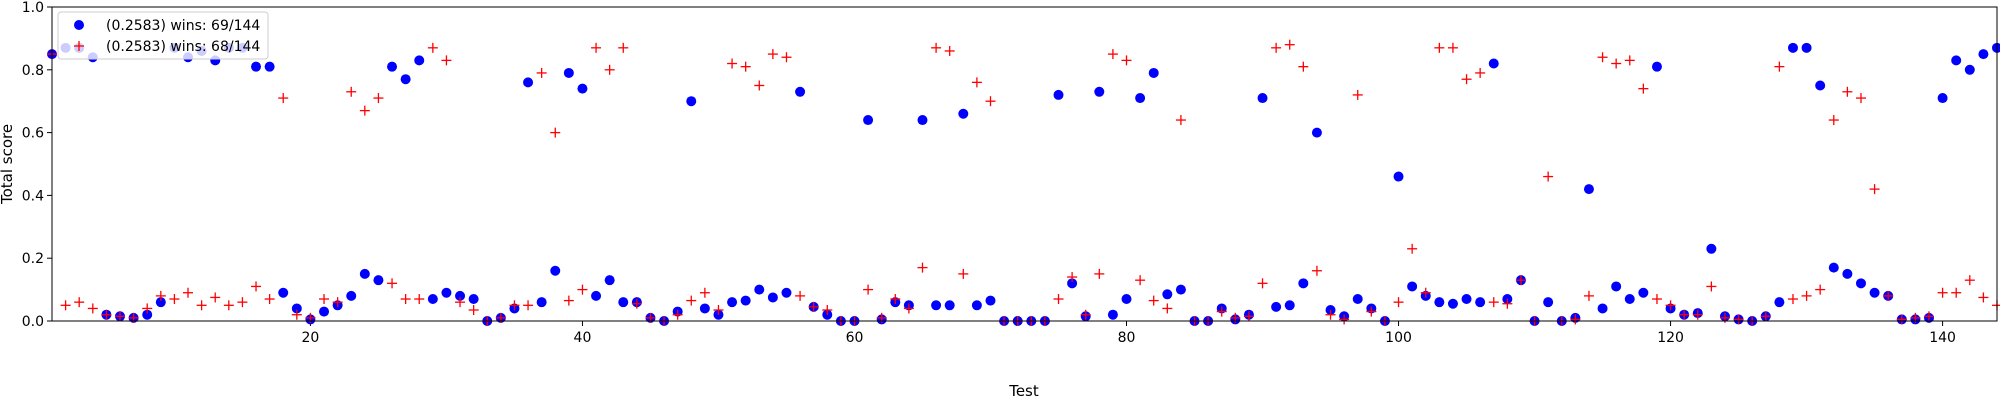 This screenshot has height=400, width=2000. What do you see at coordinates (163, 35) in the screenshot?
I see `legend-box` at bounding box center [163, 35].